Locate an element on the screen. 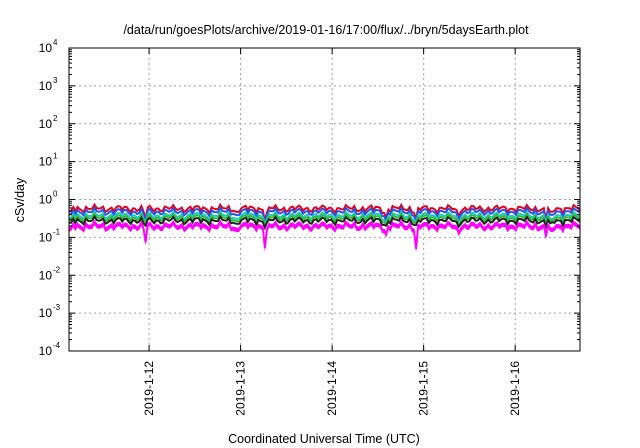  y-axis-label: cSv/day is located at coordinates (20, 199).